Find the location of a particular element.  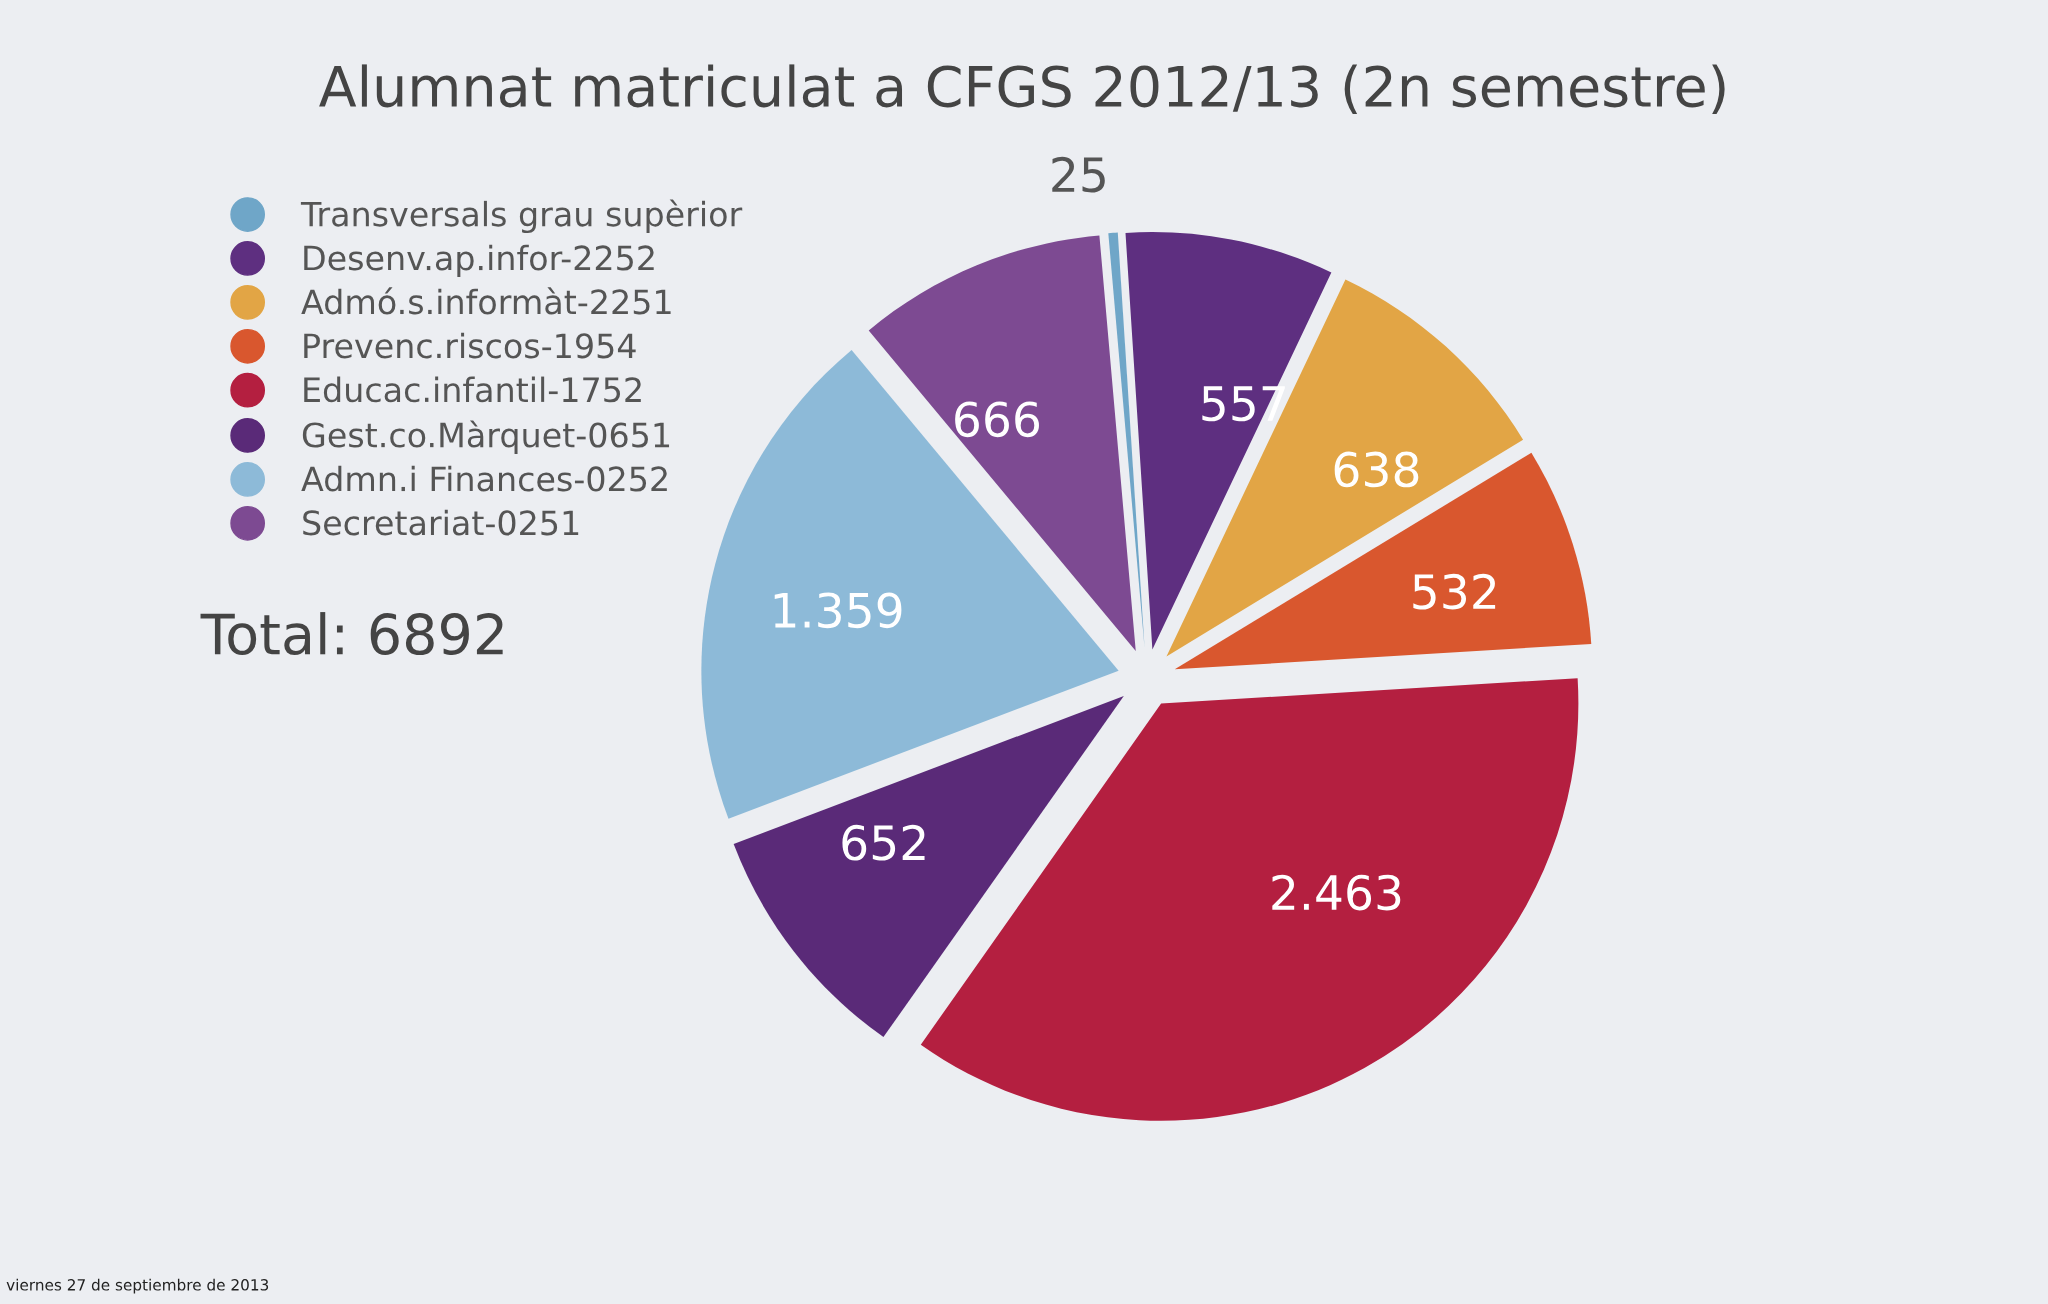

data-label: 532 is located at coordinates (1454, 591).